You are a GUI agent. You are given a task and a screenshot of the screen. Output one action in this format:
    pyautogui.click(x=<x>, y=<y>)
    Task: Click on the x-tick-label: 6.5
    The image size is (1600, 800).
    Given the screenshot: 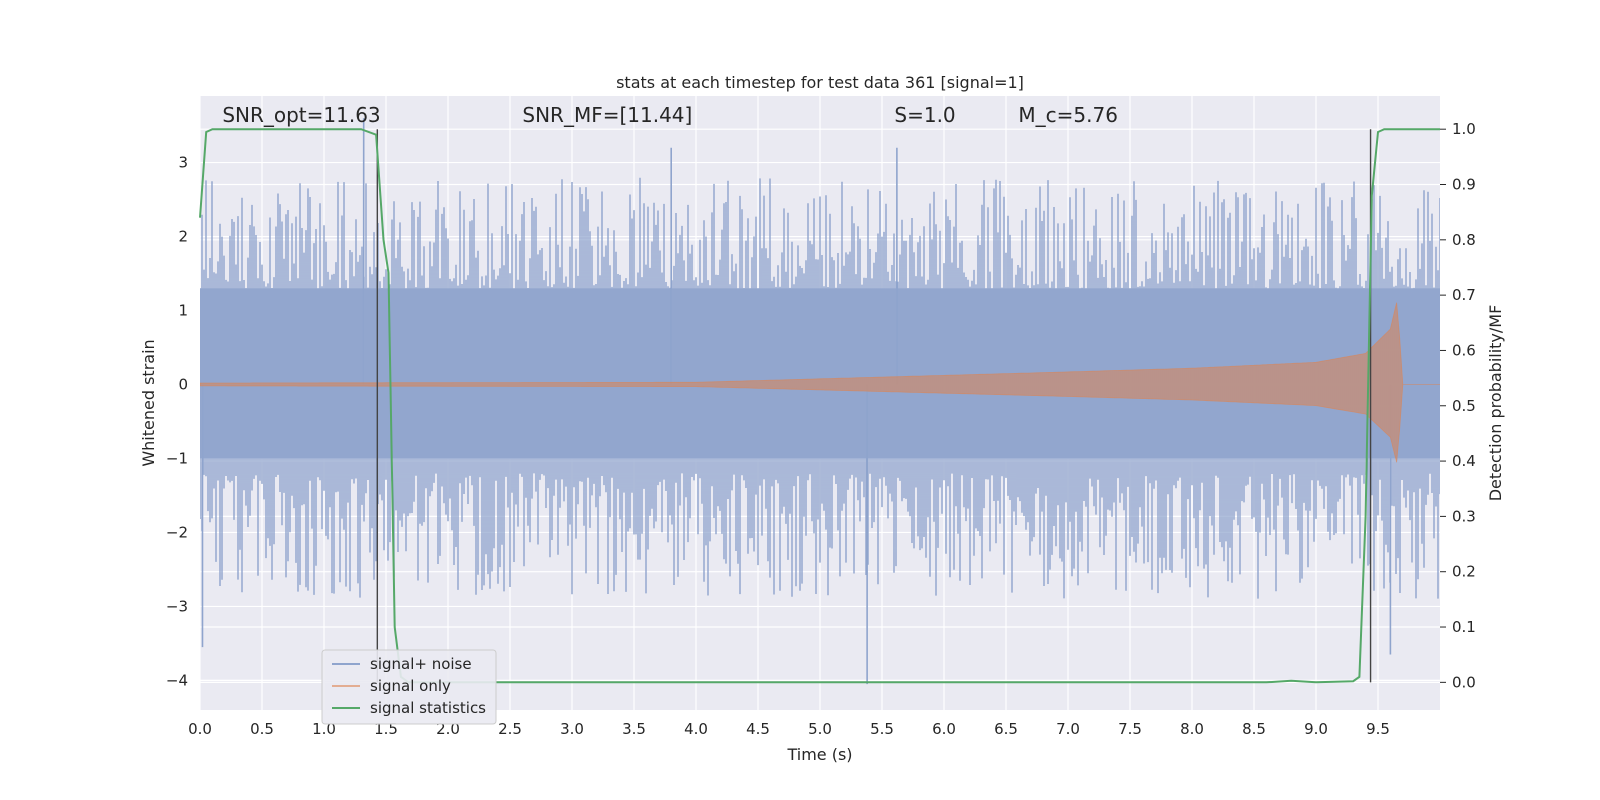 What is the action you would take?
    pyautogui.click(x=1006, y=729)
    